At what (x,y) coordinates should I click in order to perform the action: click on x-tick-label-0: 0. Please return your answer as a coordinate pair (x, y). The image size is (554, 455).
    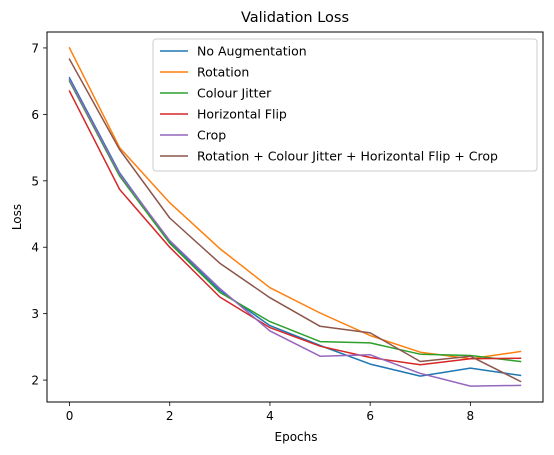
    Looking at the image, I should click on (70, 416).